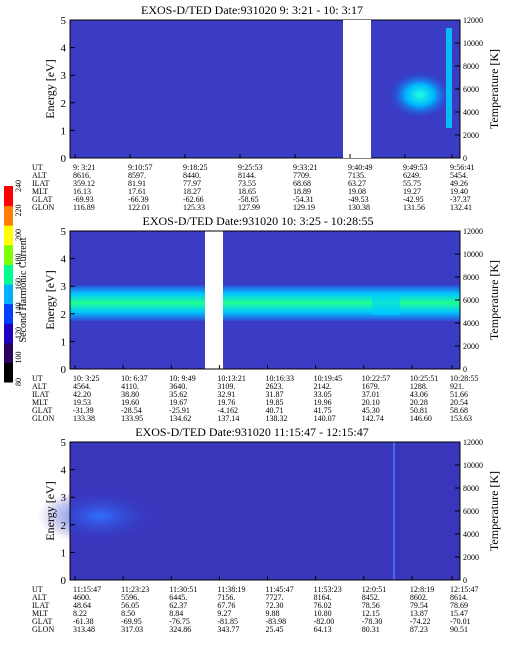 Image resolution: width=505 pixels, height=649 pixels. I want to click on panel-3-ylabel-right: Temperature [K], so click(494, 511).